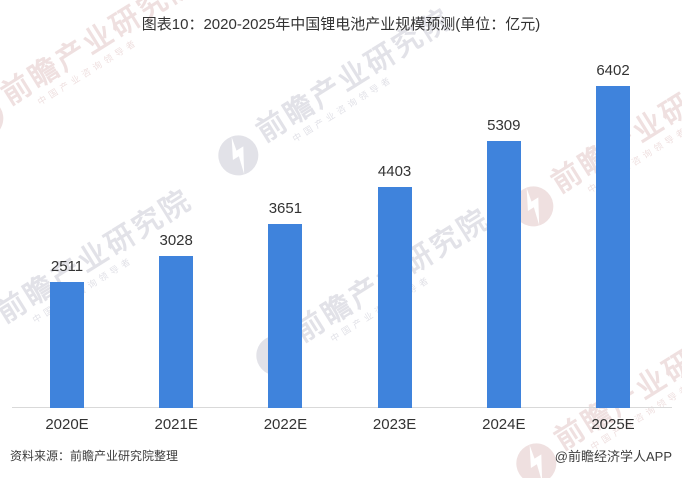  What do you see at coordinates (341, 24) in the screenshot?
I see `chart-title: 图表10：2020-2025年中国锂电池产业规模预测(单位：亿元)` at bounding box center [341, 24].